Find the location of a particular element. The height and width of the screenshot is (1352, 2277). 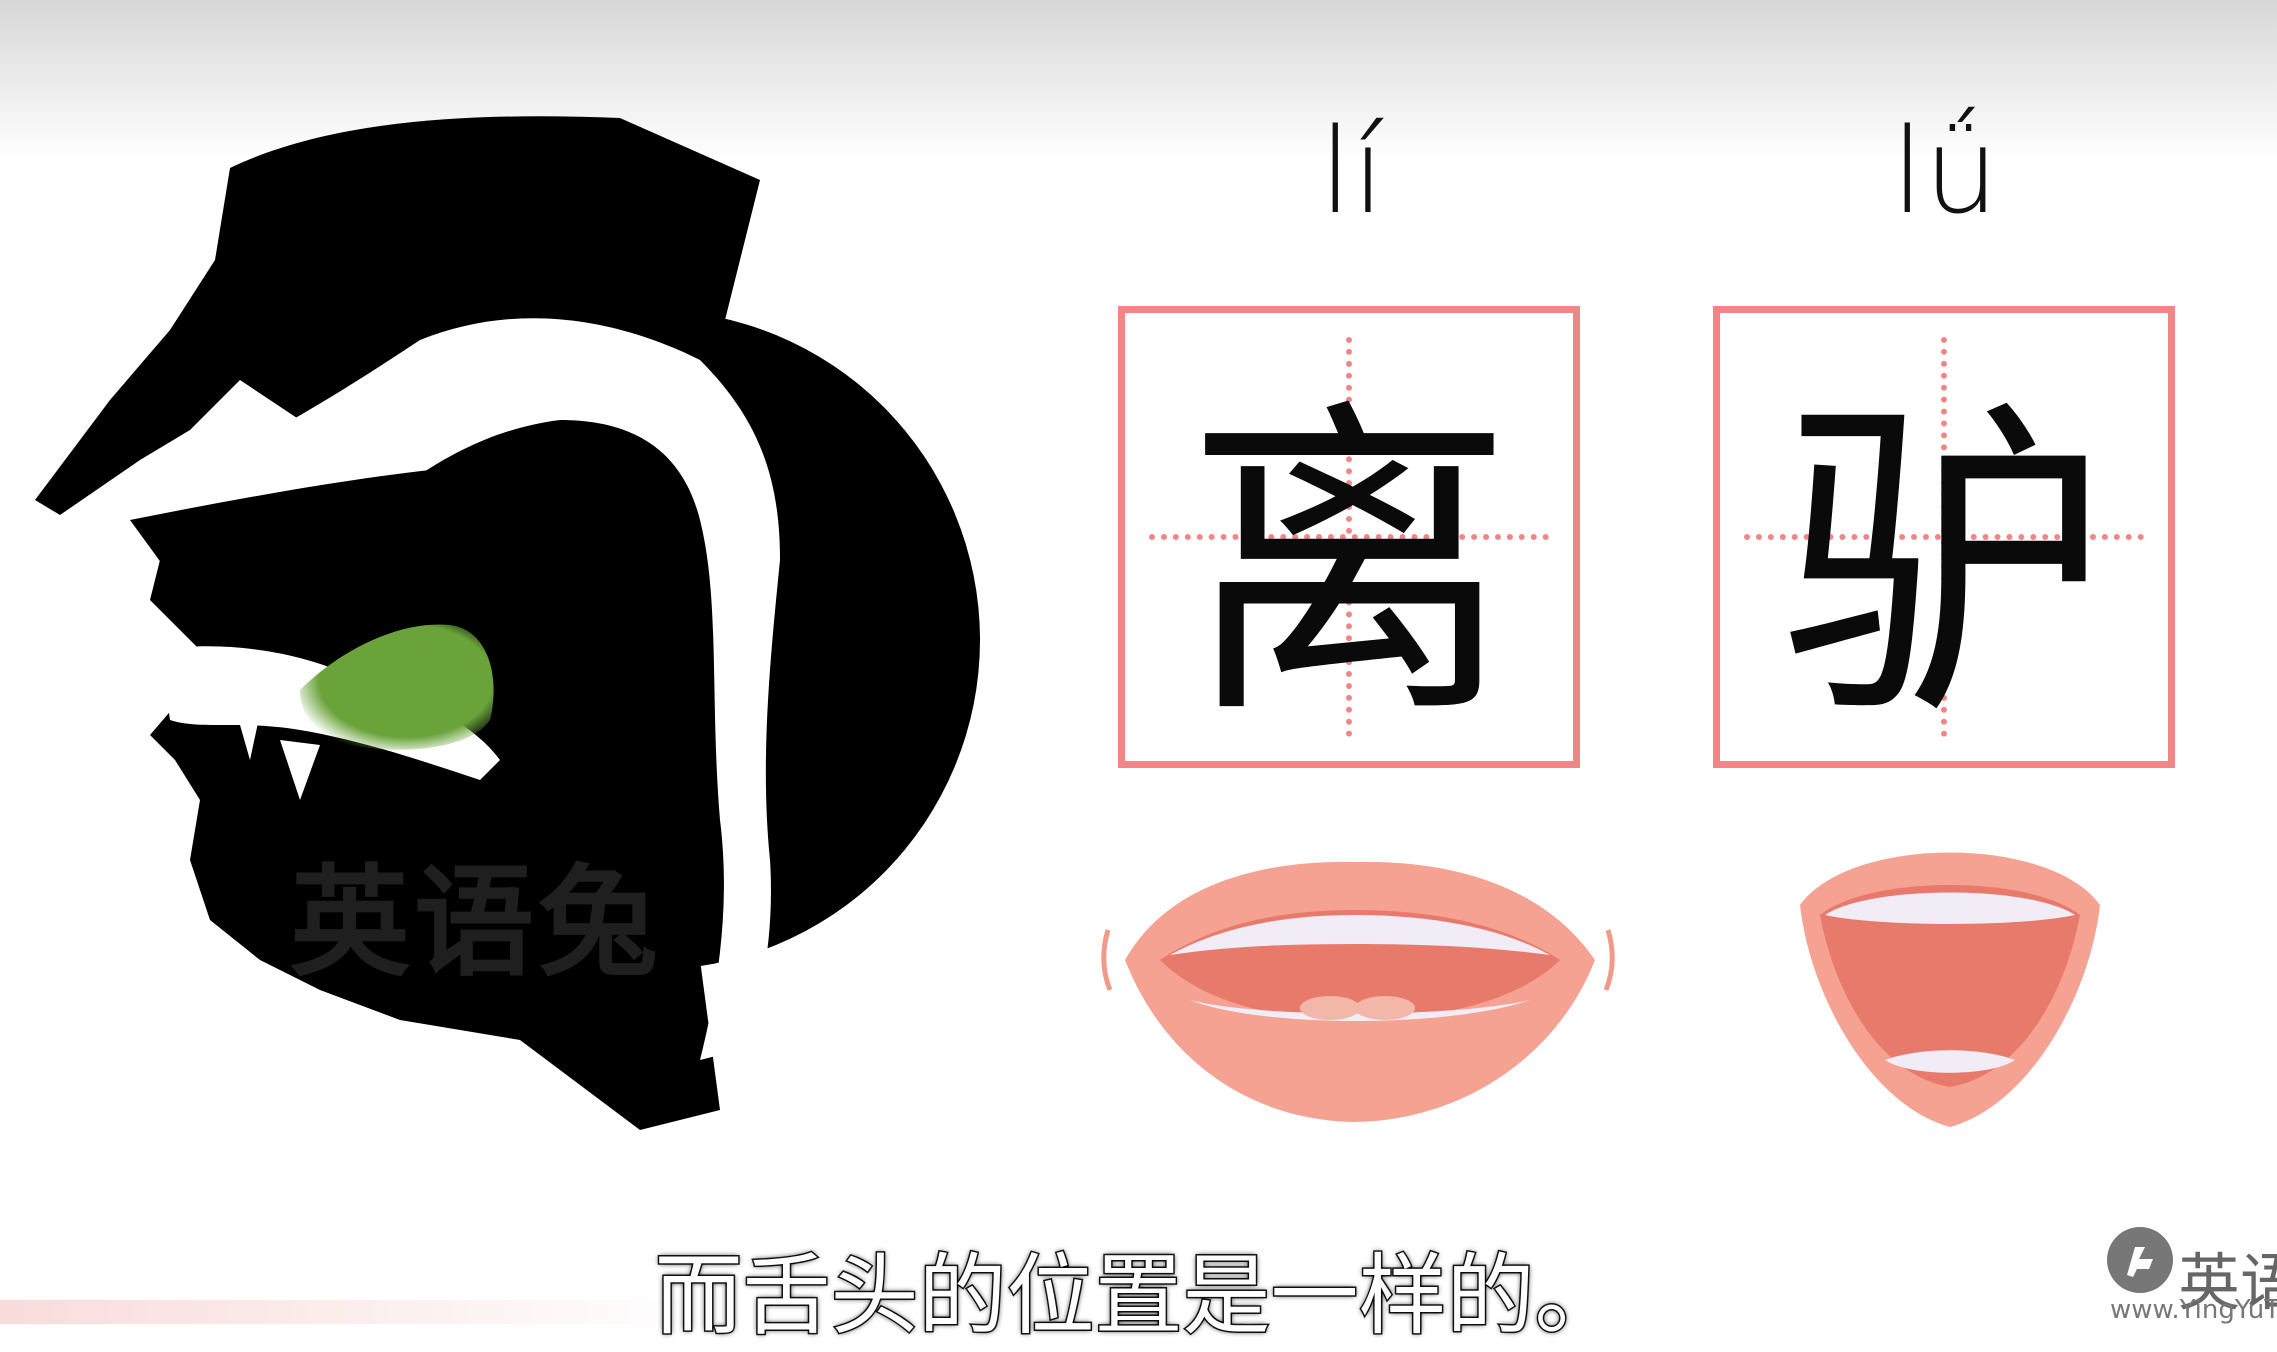

subtitle-caption: 而舌头的位置是一样的。 is located at coordinates (1138, 1296).